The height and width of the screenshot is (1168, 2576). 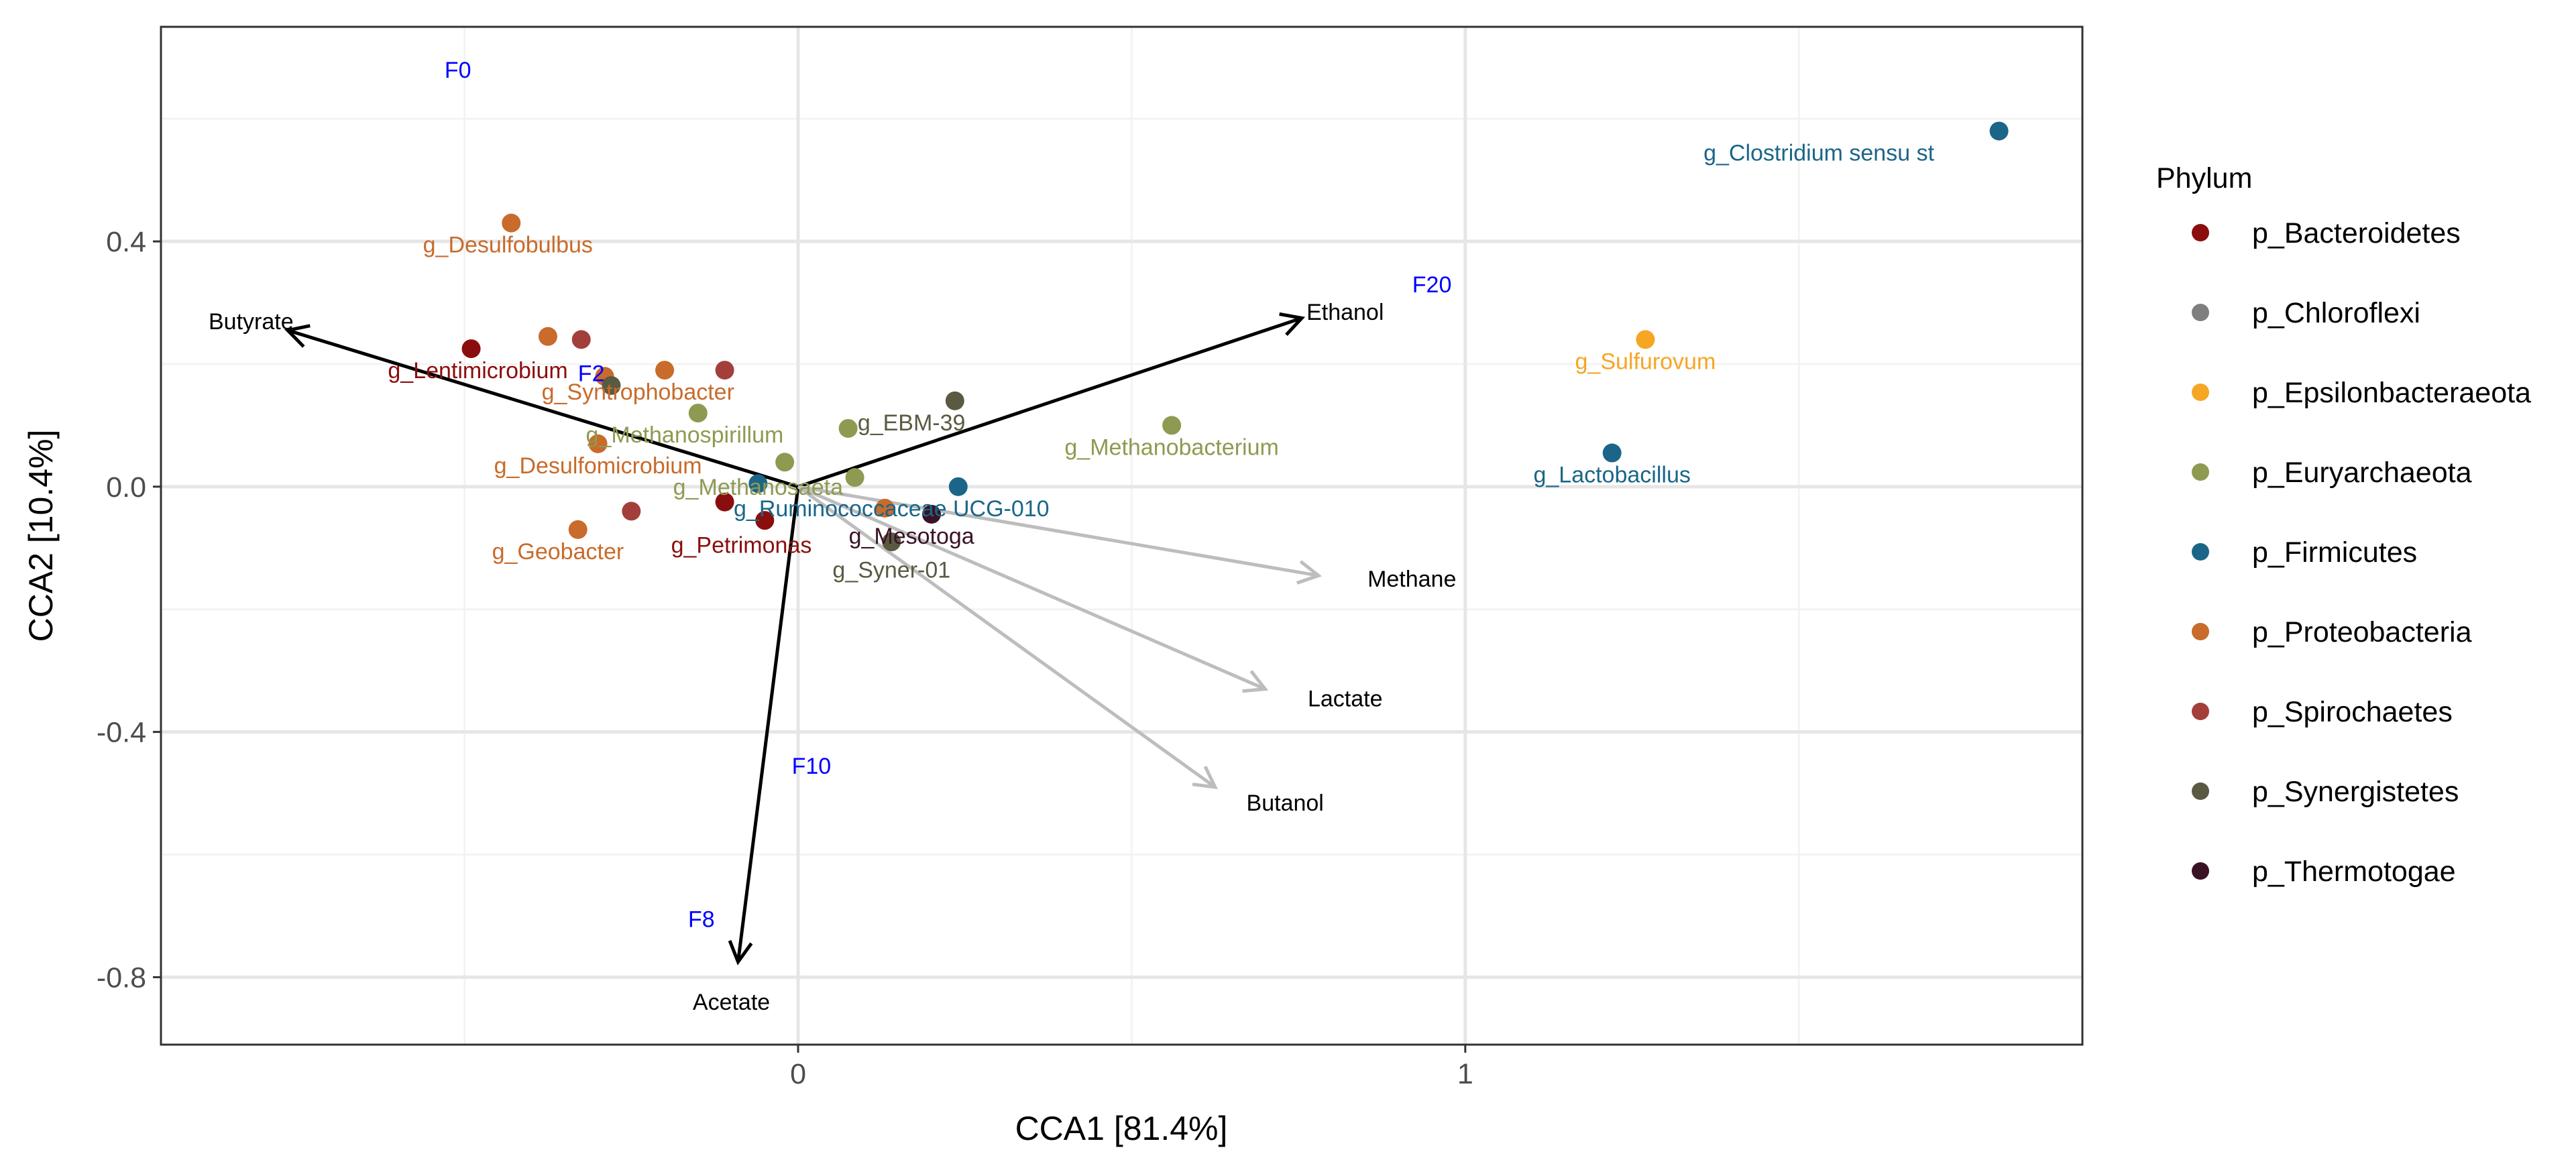 I want to click on vector-butyrate-arrowhead, so click(x=297, y=336).